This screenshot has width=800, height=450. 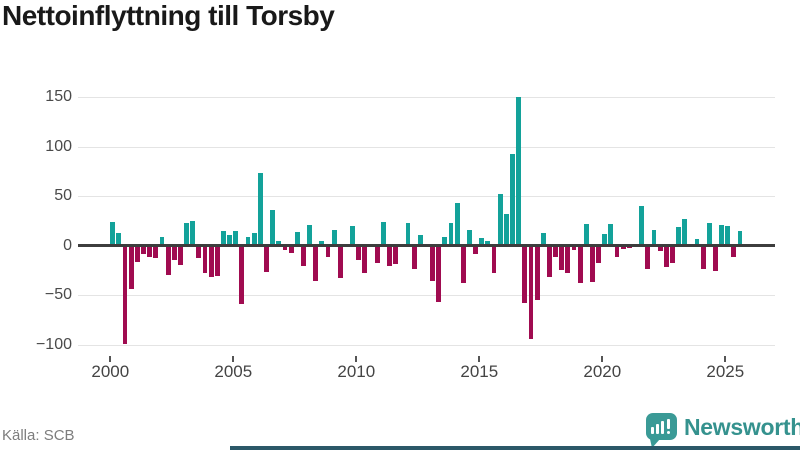 I want to click on page-title: Nettoinflyttning till Torsby, so click(x=168, y=15).